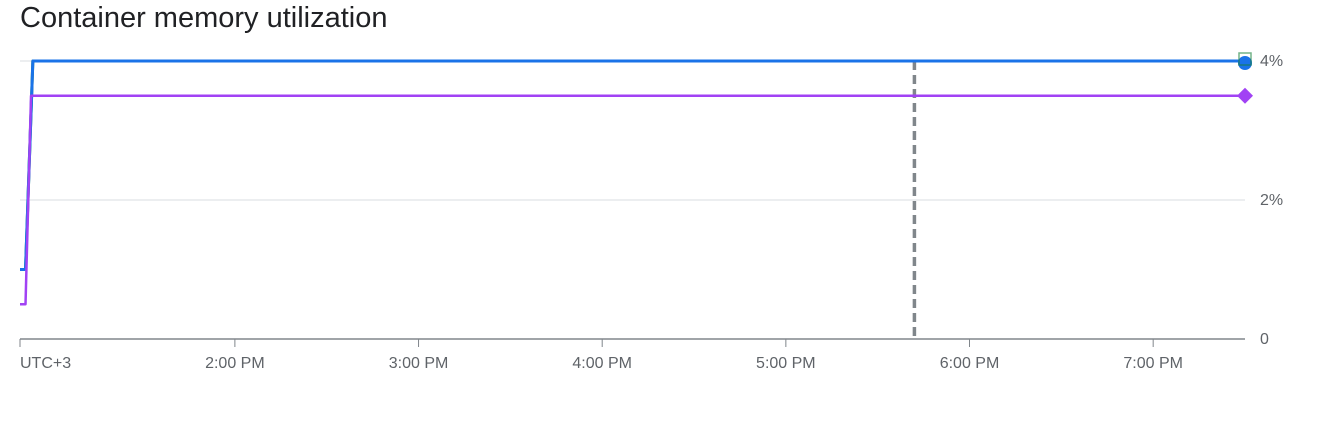 The height and width of the screenshot is (438, 1344). Describe the element at coordinates (1153, 363) in the screenshot. I see `x-tick-label: 7:00 PM` at that location.